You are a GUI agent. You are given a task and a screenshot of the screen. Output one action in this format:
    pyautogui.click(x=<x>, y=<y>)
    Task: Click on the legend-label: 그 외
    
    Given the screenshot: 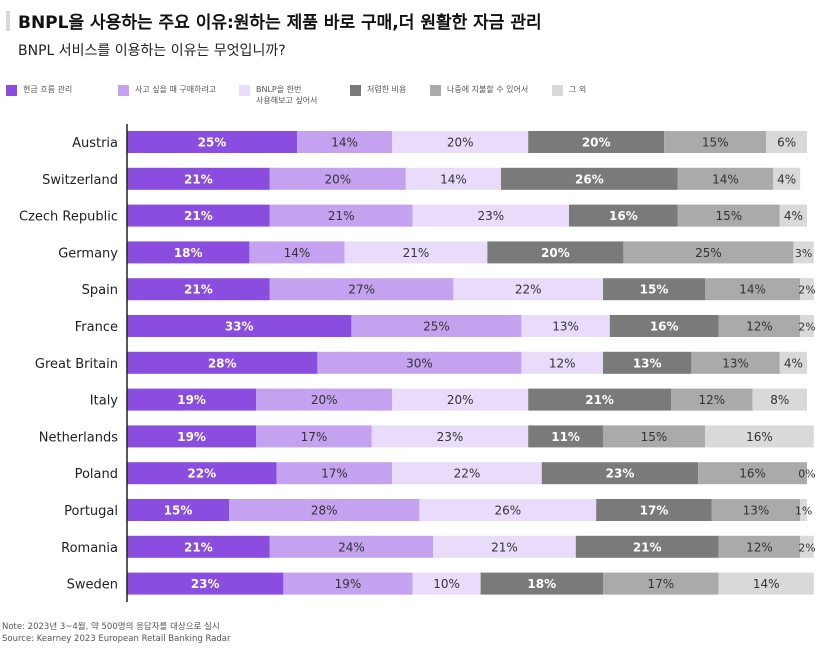 What is the action you would take?
    pyautogui.click(x=578, y=89)
    